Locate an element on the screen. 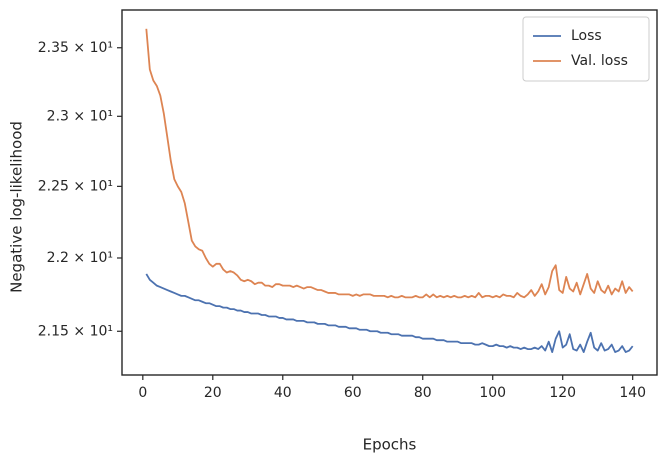  x-tick-label: 40 is located at coordinates (283, 393).